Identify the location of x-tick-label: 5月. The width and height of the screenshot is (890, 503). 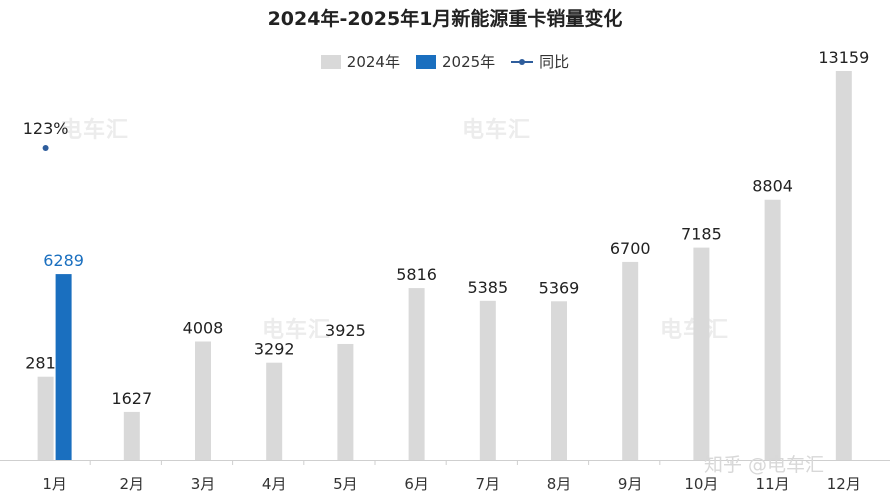
(345, 484).